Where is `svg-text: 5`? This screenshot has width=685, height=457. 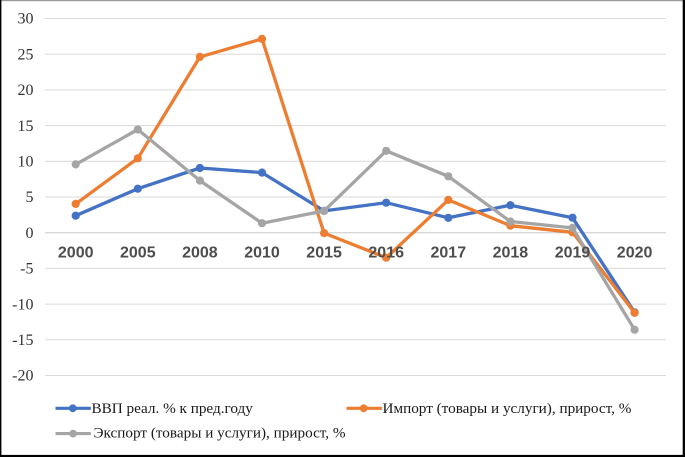 svg-text: 5 is located at coordinates (30, 197).